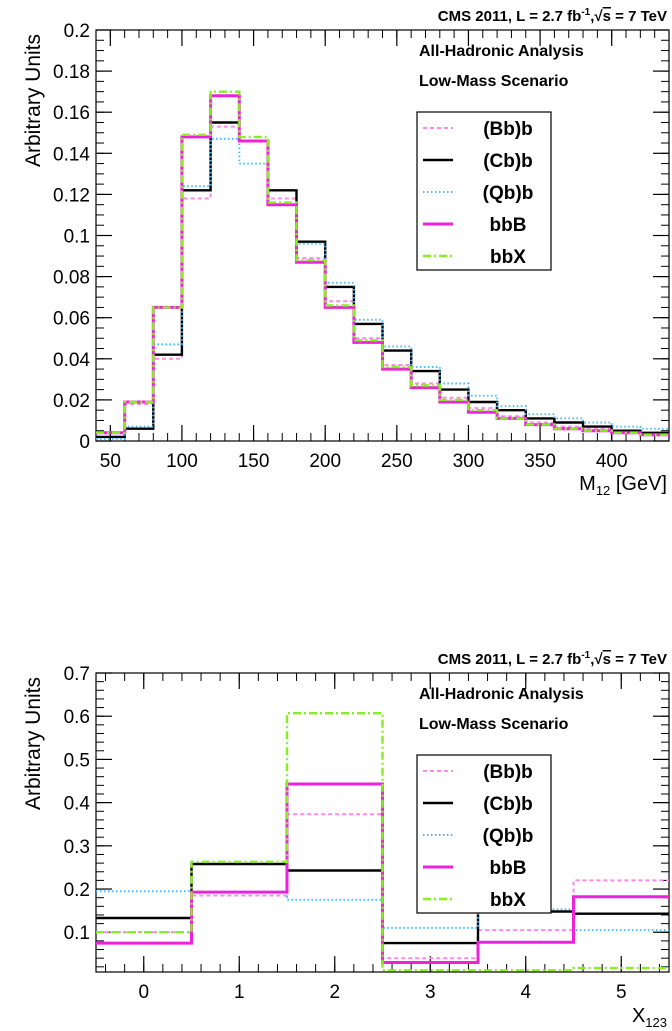  Describe the element at coordinates (71, 72) in the screenshot. I see `y-tick-label: 0.18` at that location.